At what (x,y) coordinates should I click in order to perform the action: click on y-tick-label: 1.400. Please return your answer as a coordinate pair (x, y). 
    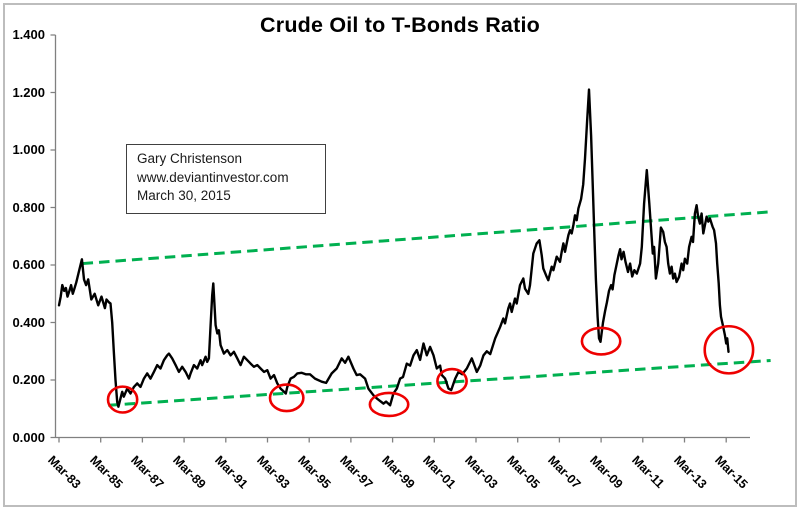
    Looking at the image, I should click on (28, 34).